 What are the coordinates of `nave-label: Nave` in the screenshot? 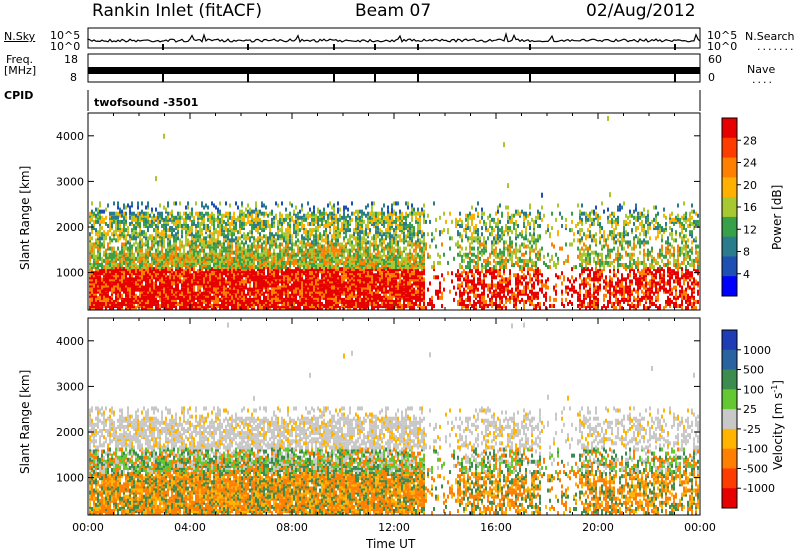 It's located at (761, 69).